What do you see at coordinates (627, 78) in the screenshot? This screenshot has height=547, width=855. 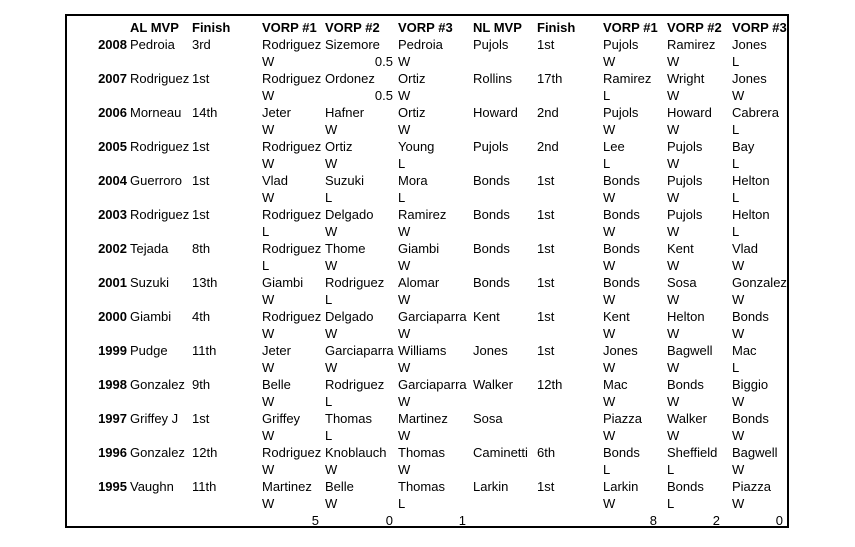 I see `nl-vorp1-name-cell: Ramirez` at bounding box center [627, 78].